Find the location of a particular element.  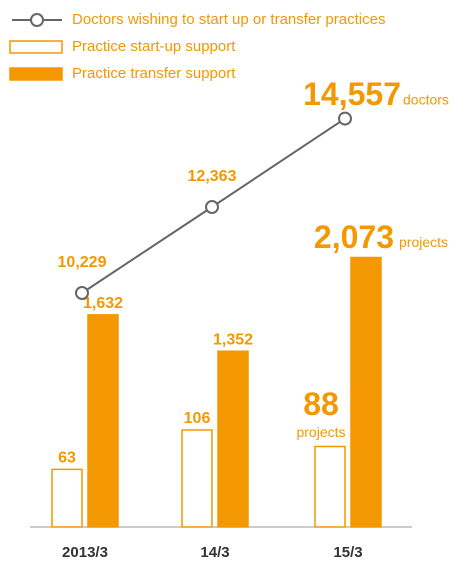

value-label: 63 is located at coordinates (67, 458).